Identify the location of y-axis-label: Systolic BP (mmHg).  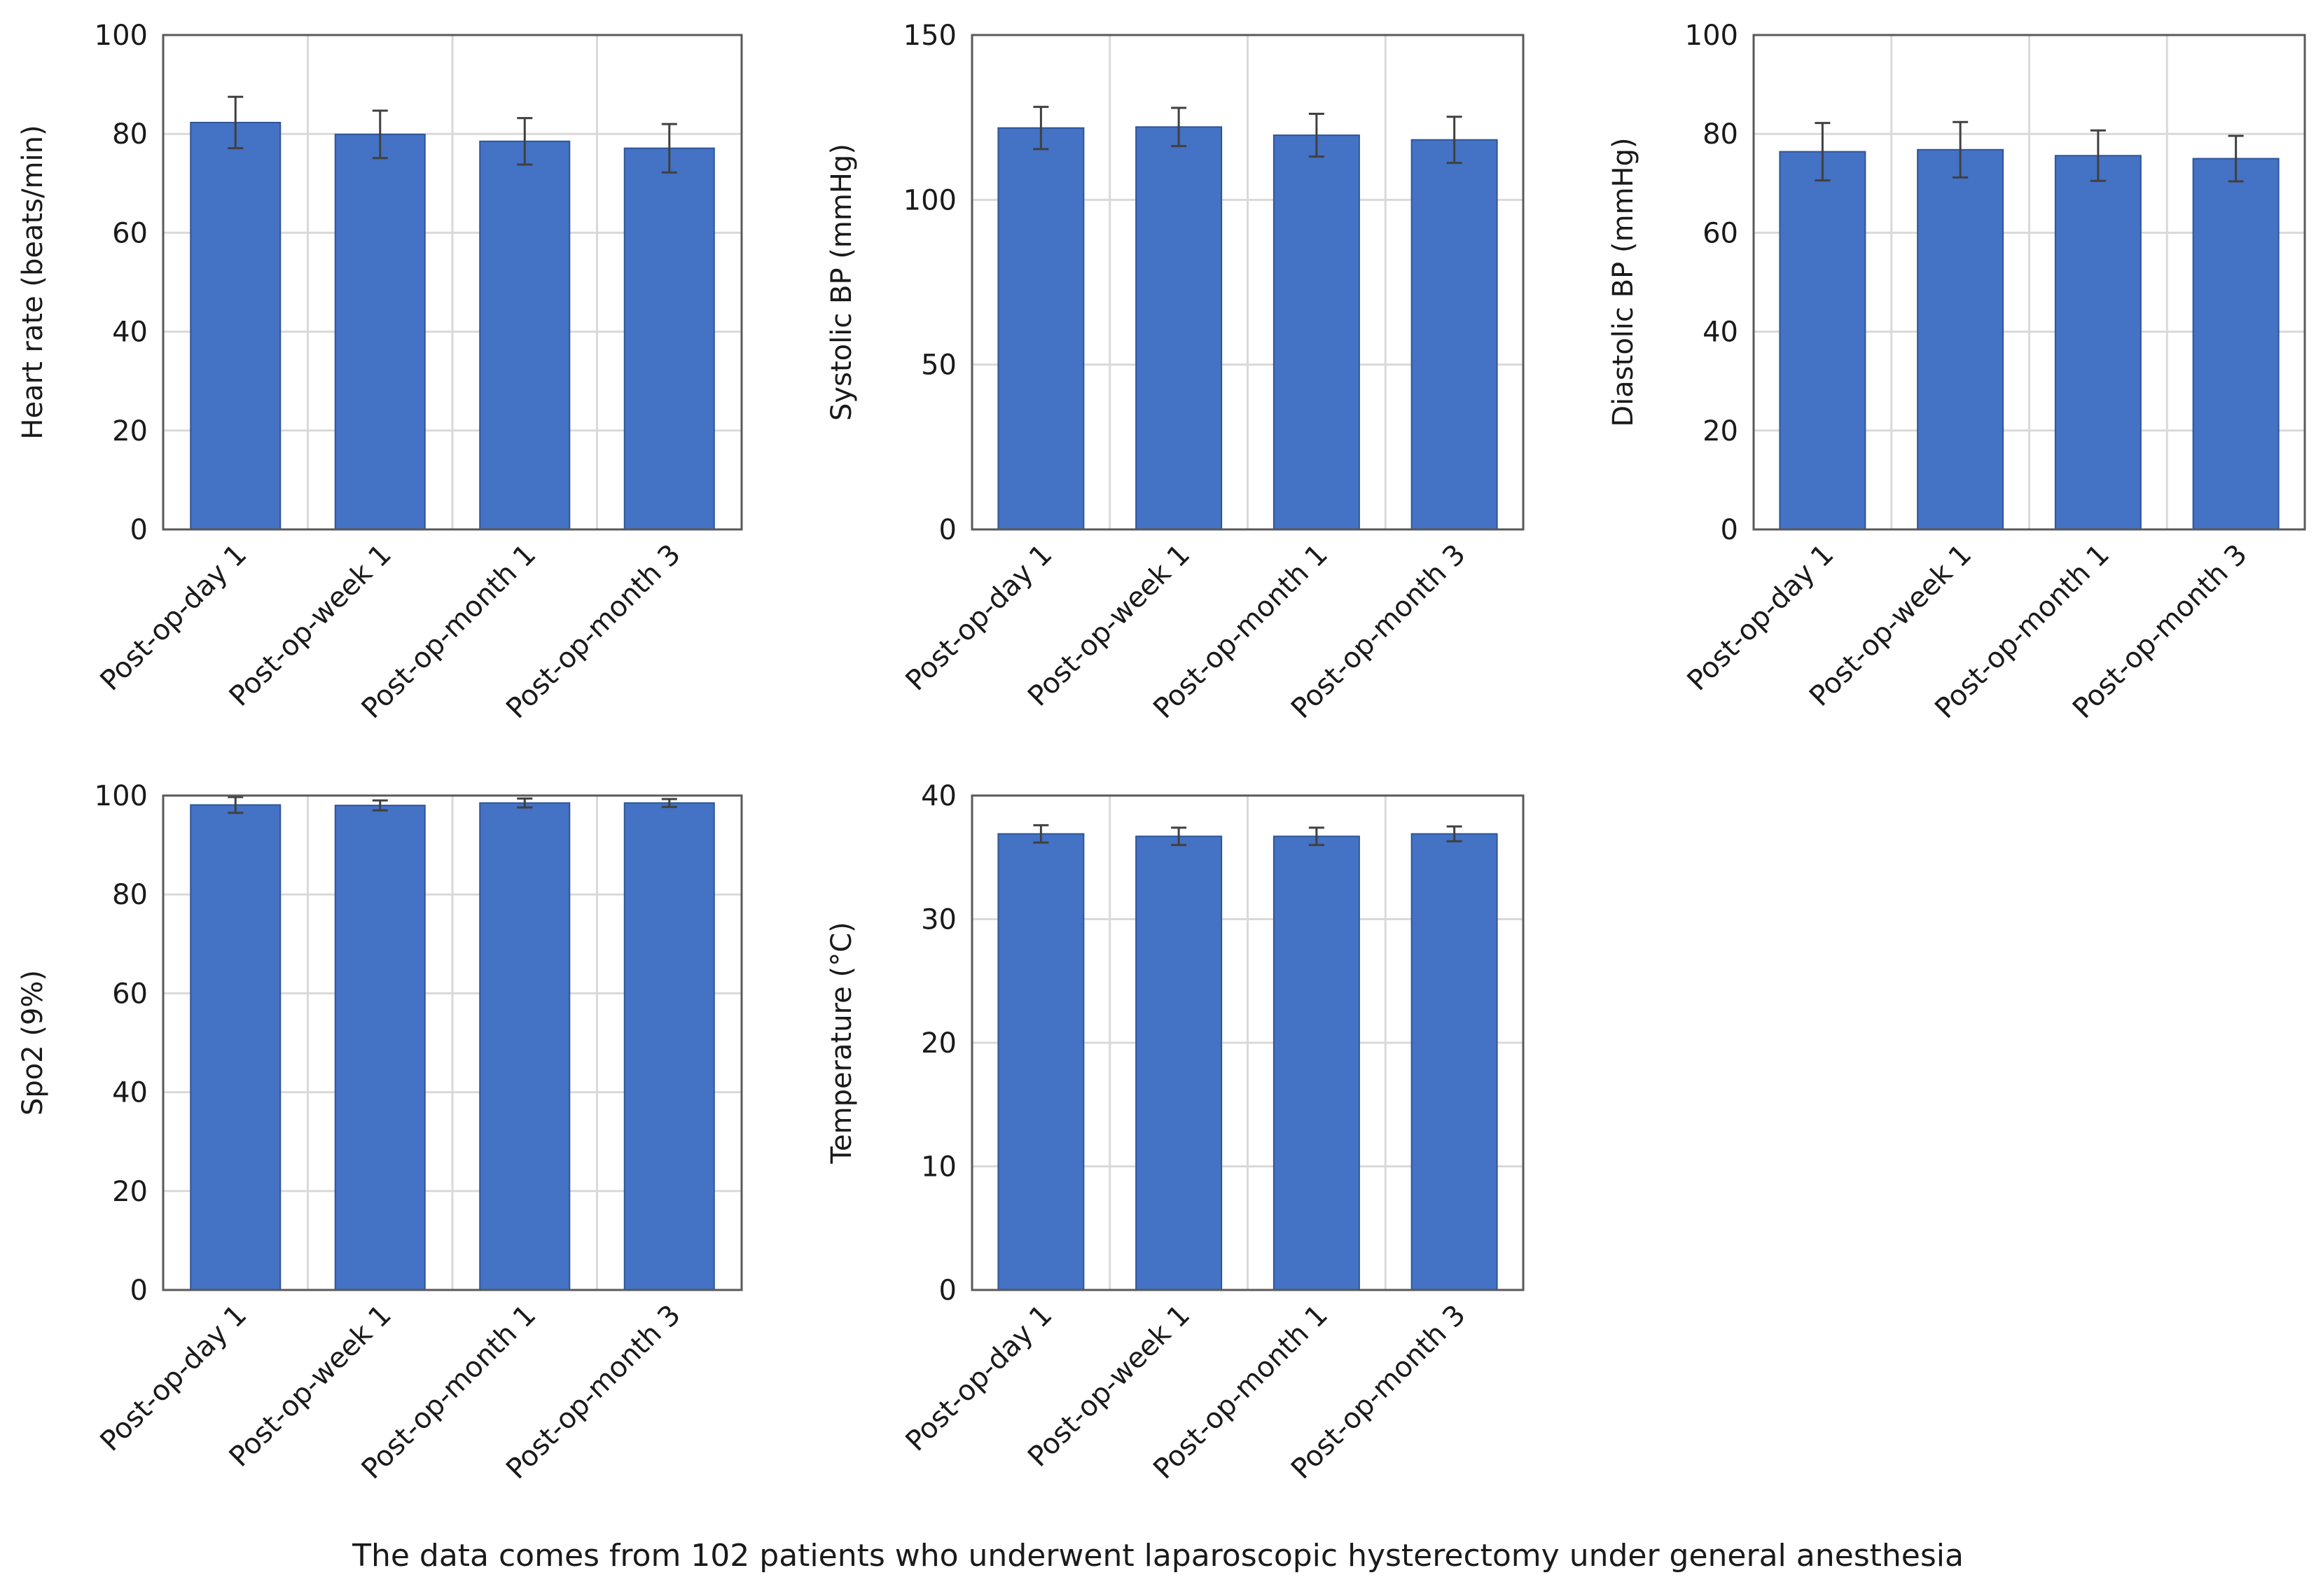
(842, 282).